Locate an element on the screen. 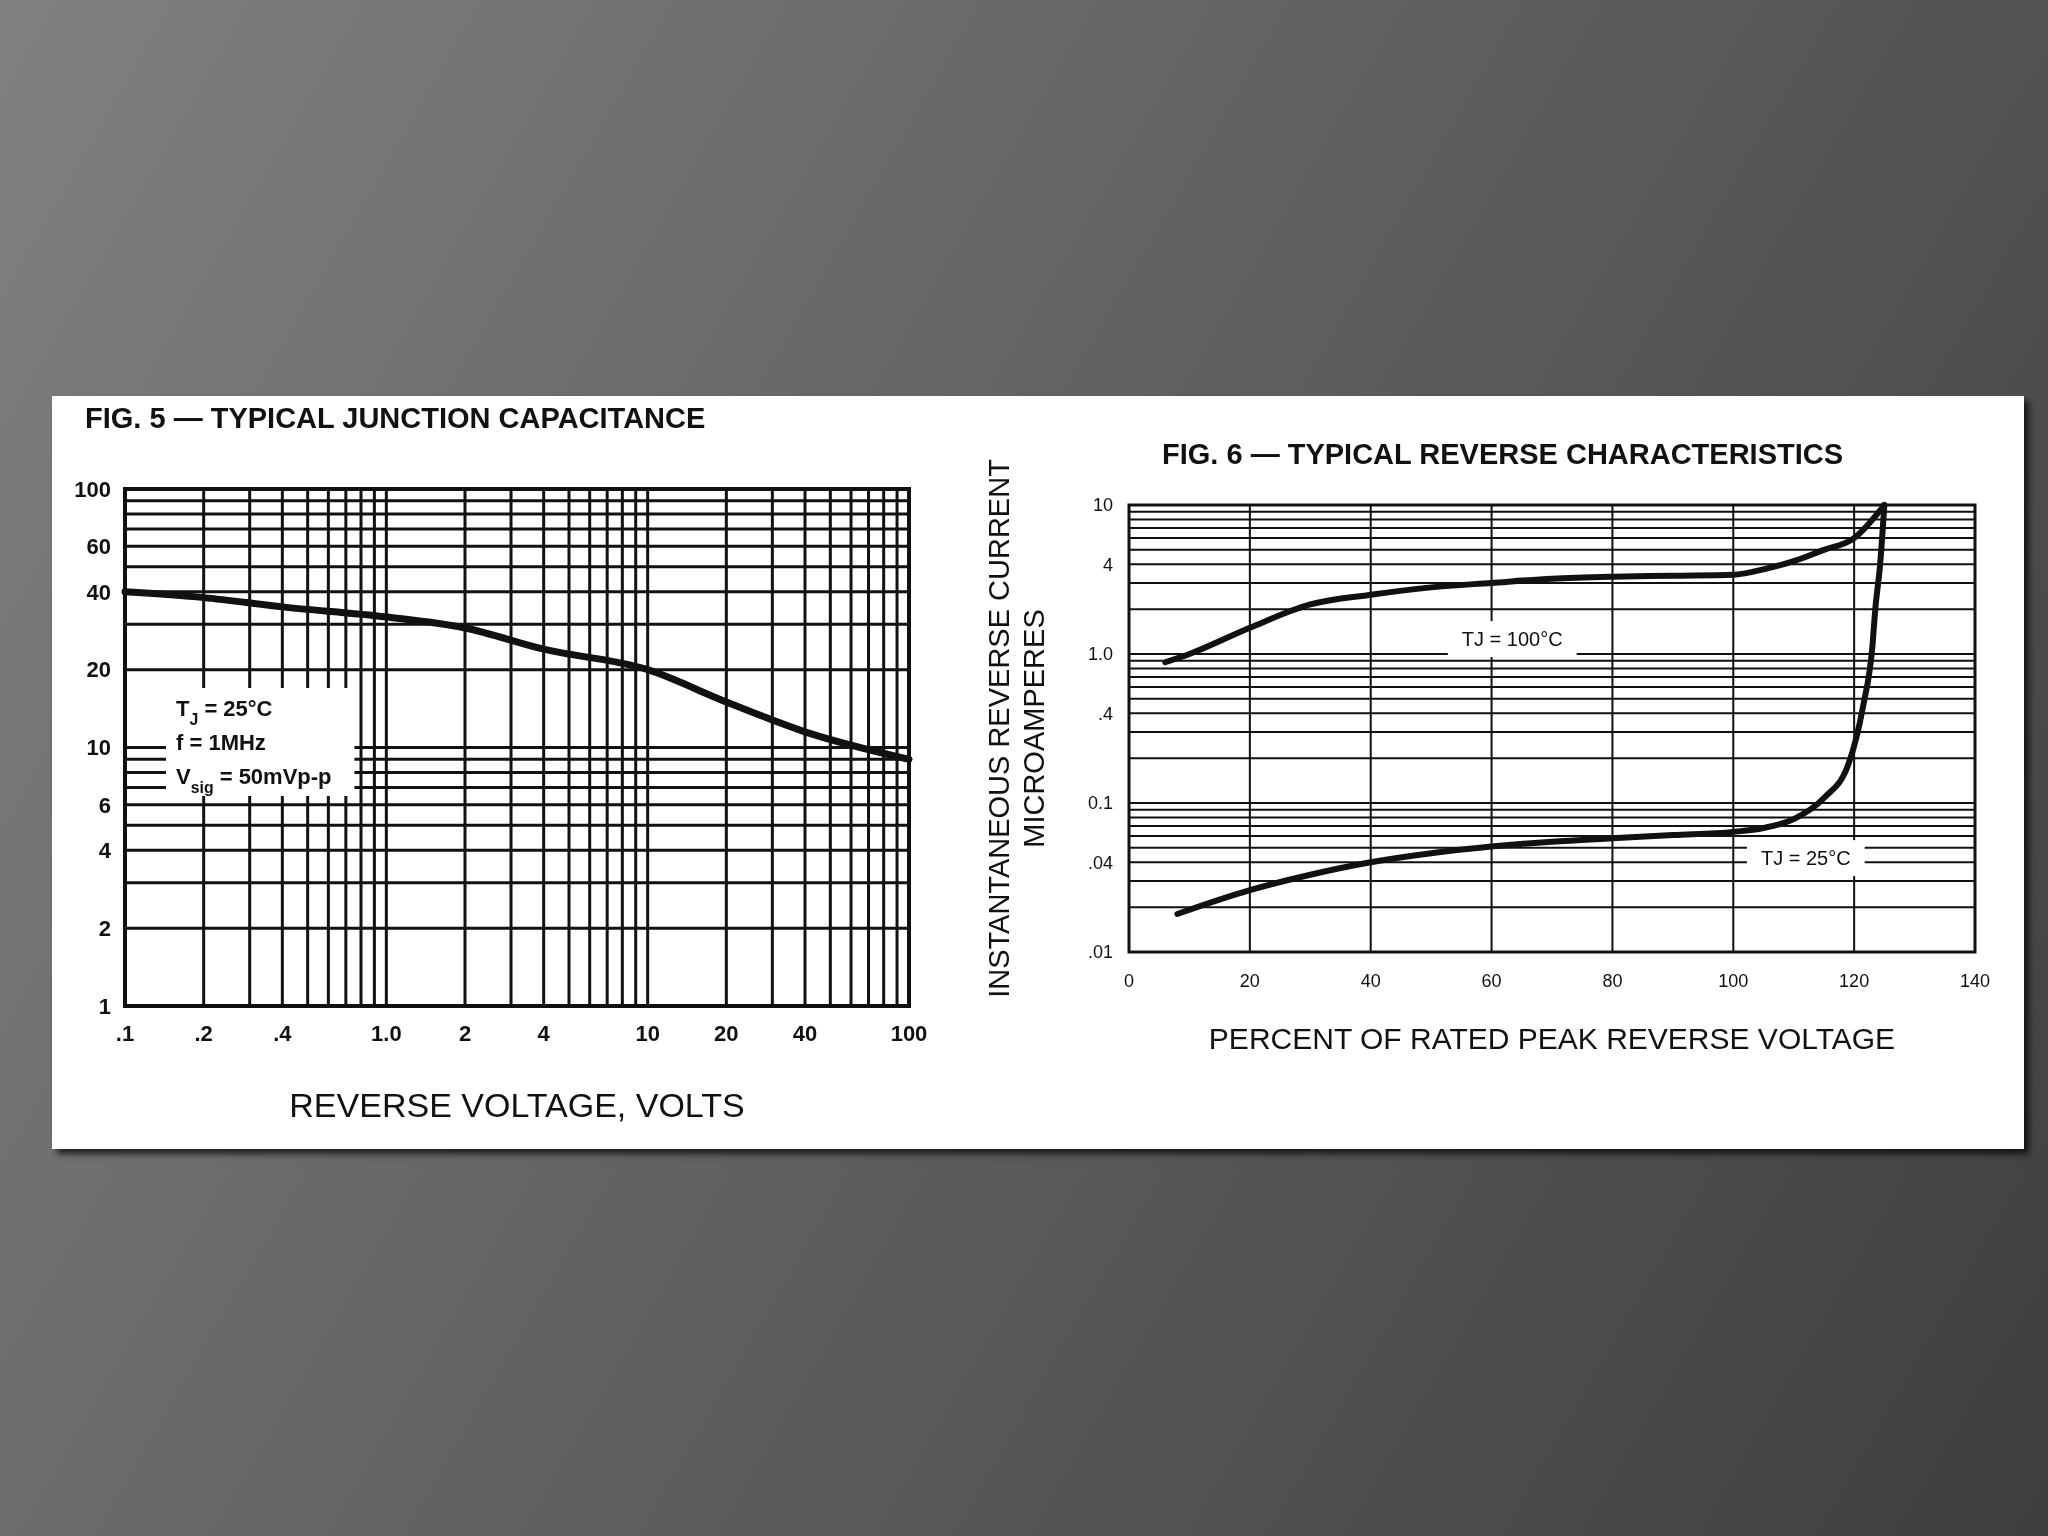 The width and height of the screenshot is (2048, 1536). x-axis-title: REVERSE VOLTAGE, VOLTS is located at coordinates (517, 1105).